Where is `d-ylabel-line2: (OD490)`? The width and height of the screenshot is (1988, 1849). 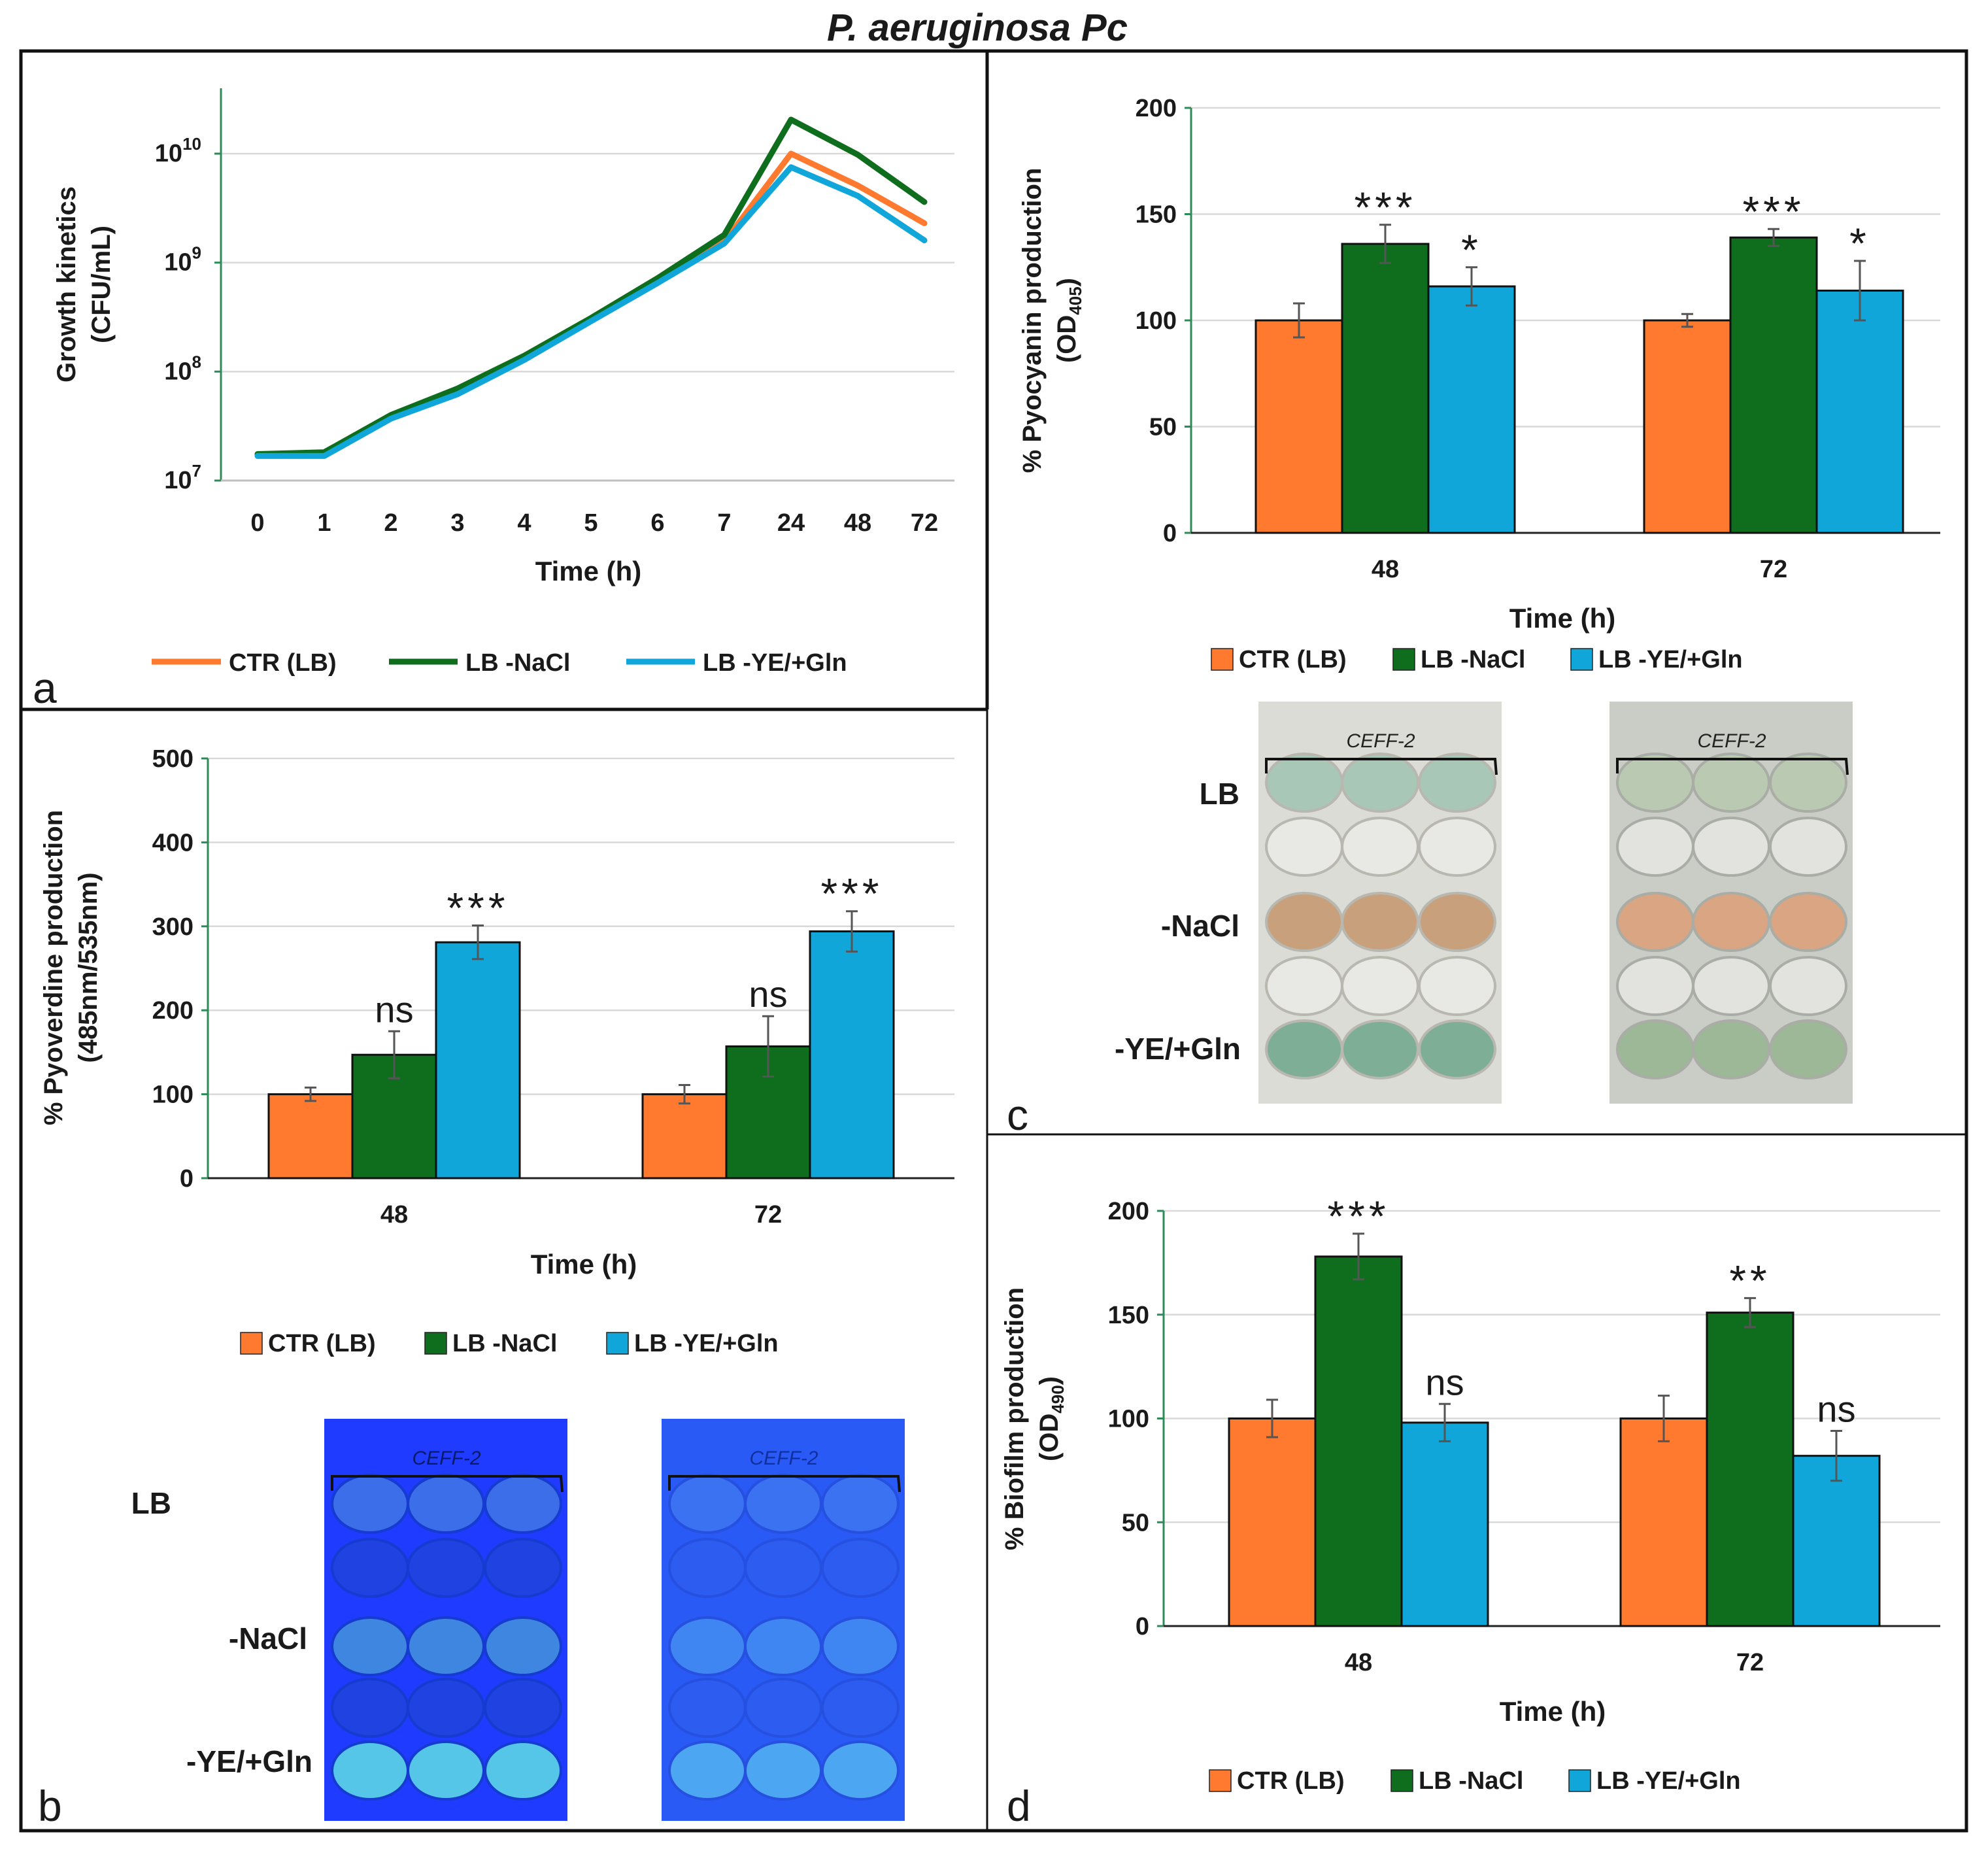
d-ylabel-line2: (OD490) is located at coordinates (1051, 1418).